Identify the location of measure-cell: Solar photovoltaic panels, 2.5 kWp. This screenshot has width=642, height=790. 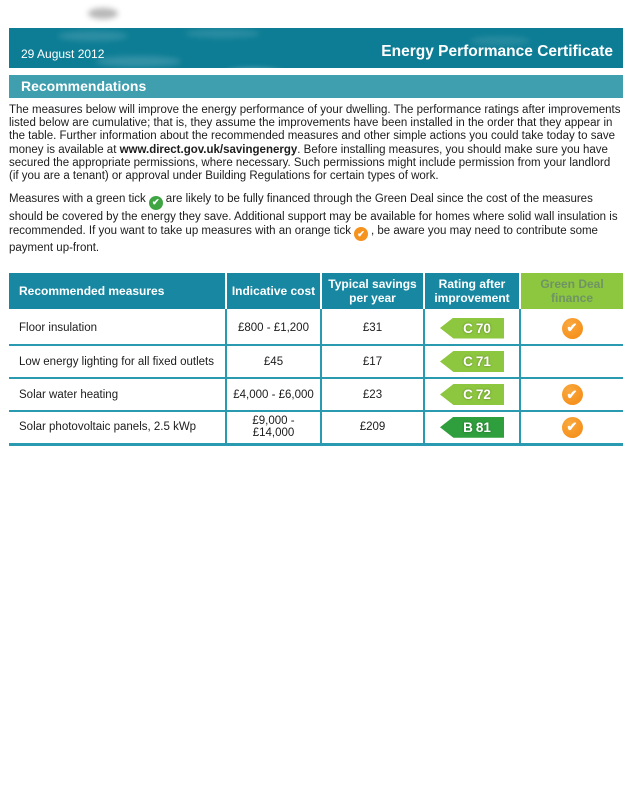
(117, 427).